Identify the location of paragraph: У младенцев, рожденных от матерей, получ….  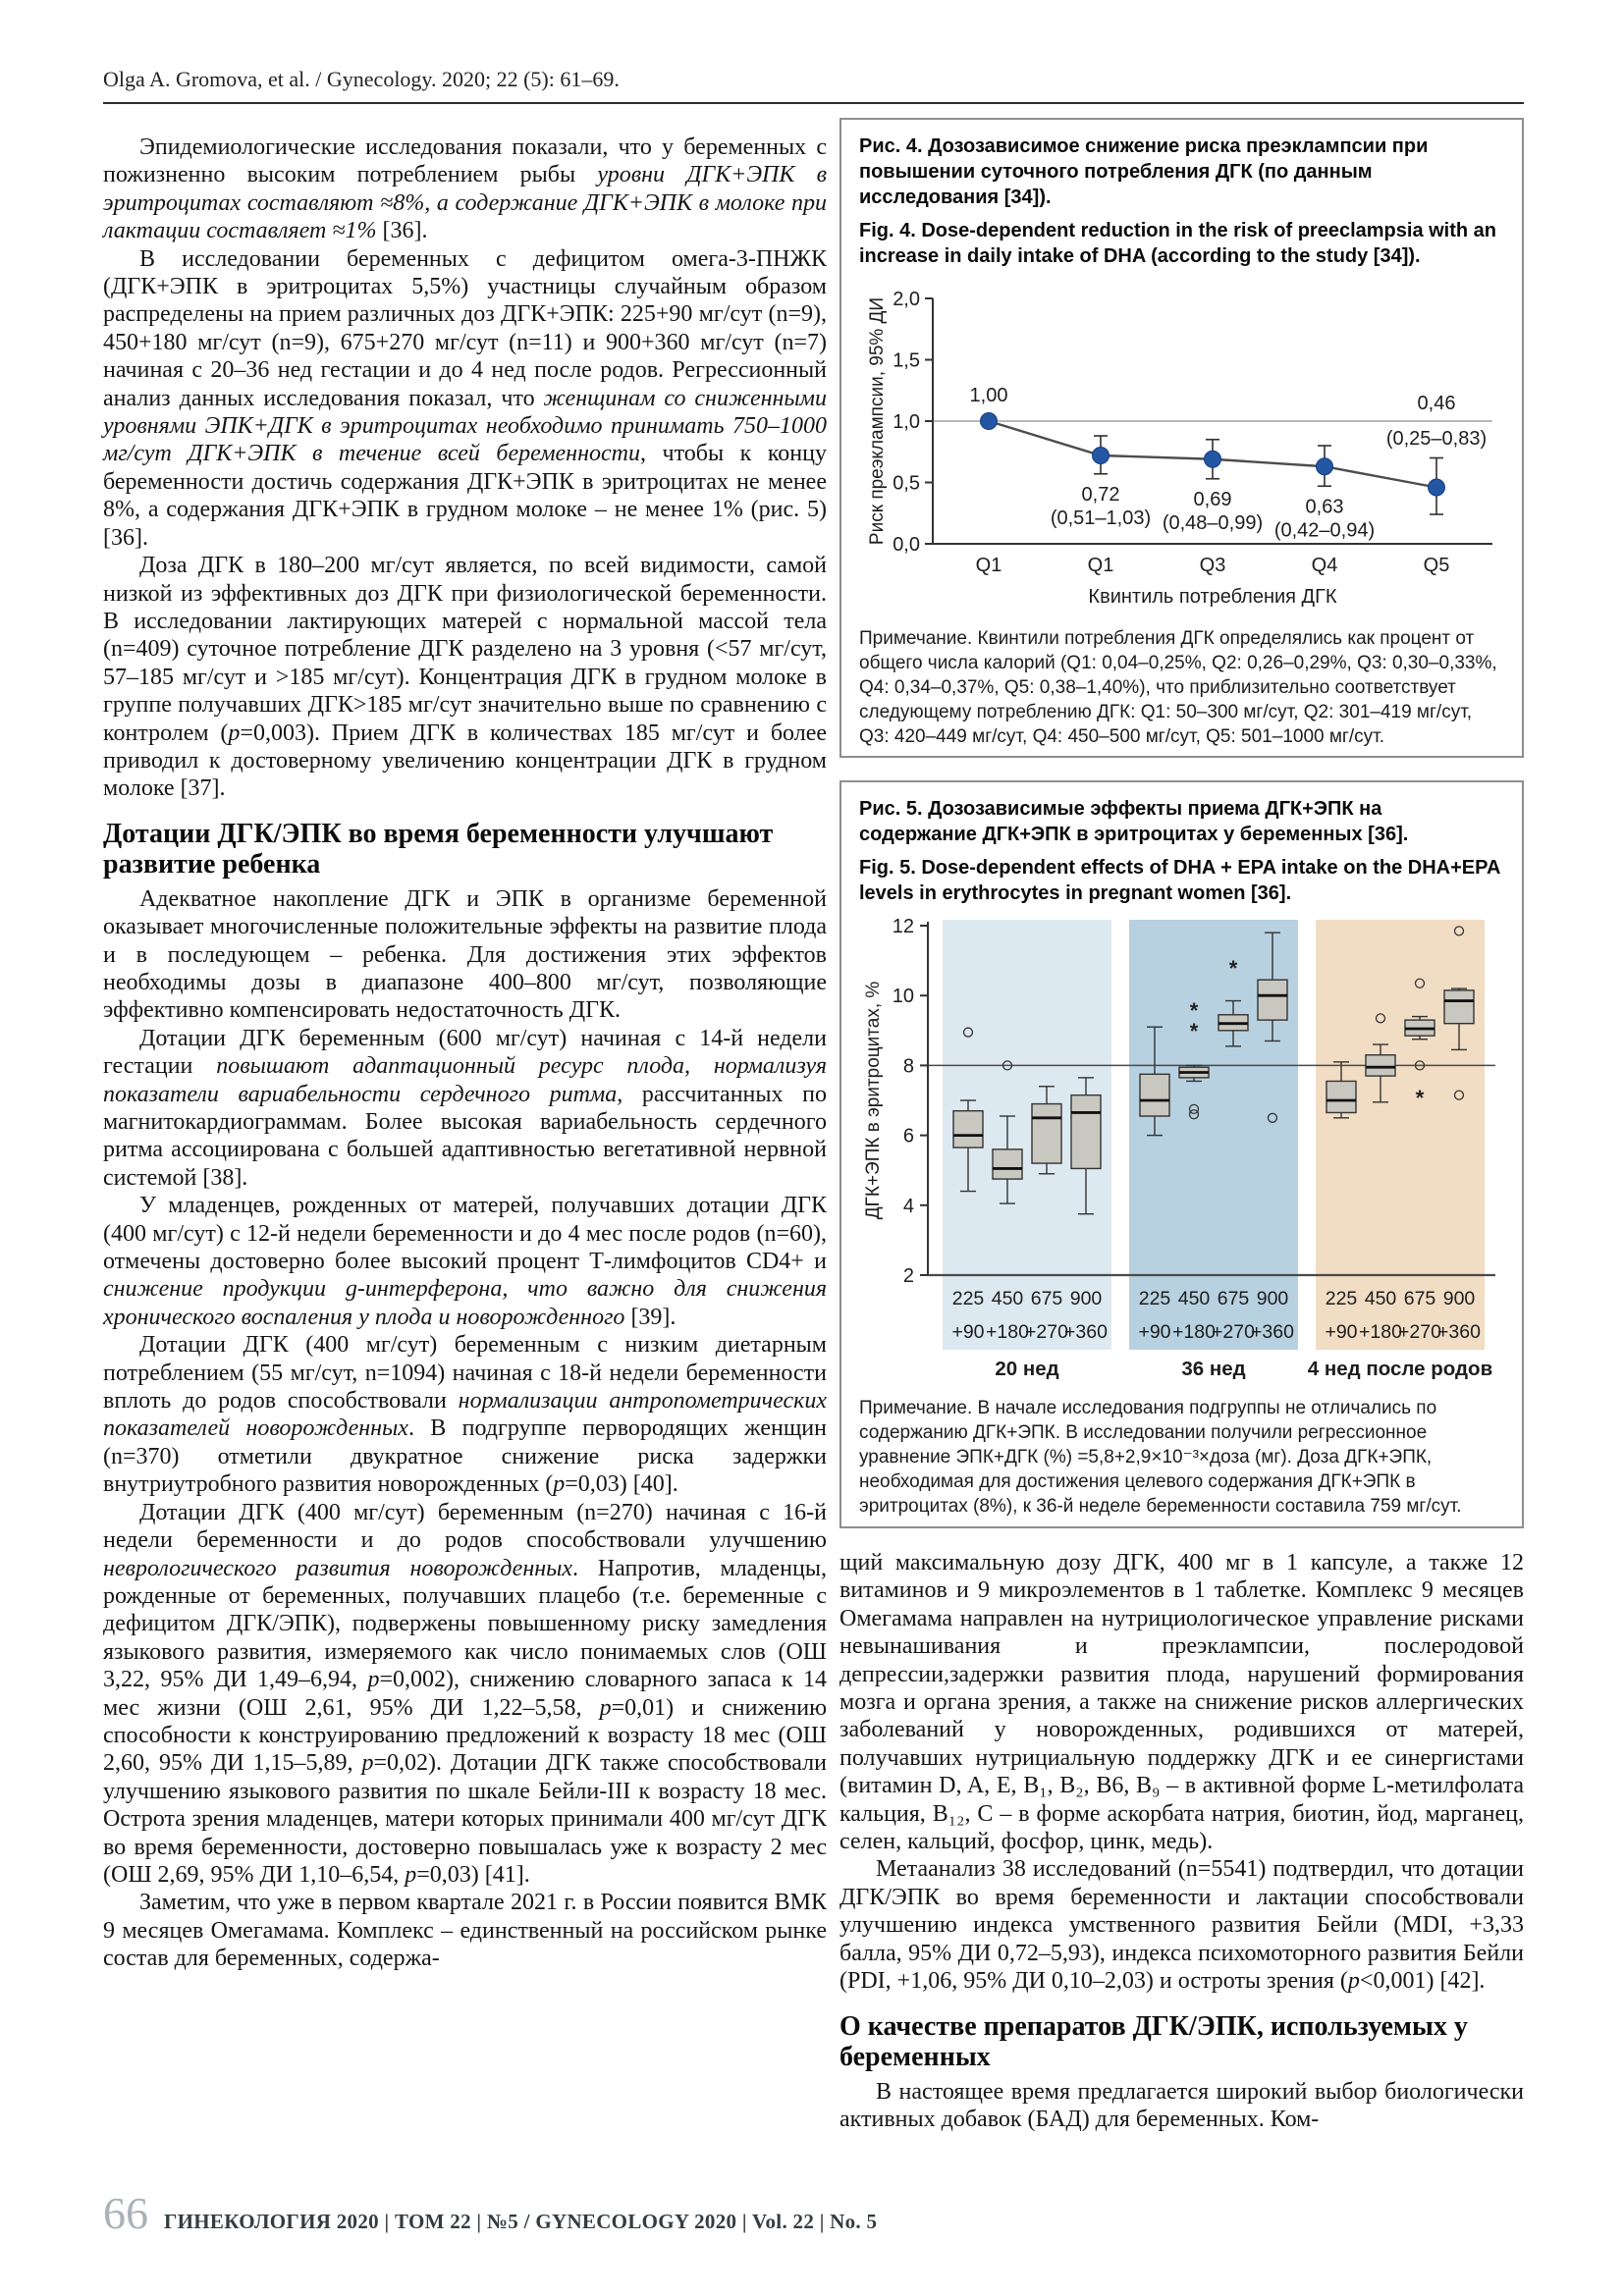
(465, 1261).